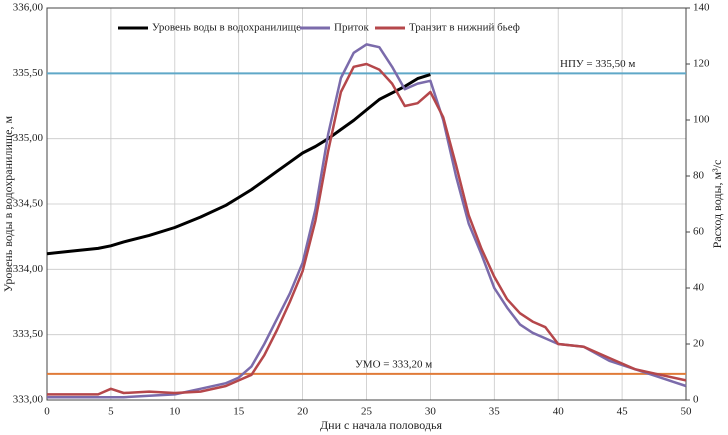 The width and height of the screenshot is (728, 435). Describe the element at coordinates (717, 204) in the screenshot. I see `y2-axis-label: Расход воды, м³/с` at that location.